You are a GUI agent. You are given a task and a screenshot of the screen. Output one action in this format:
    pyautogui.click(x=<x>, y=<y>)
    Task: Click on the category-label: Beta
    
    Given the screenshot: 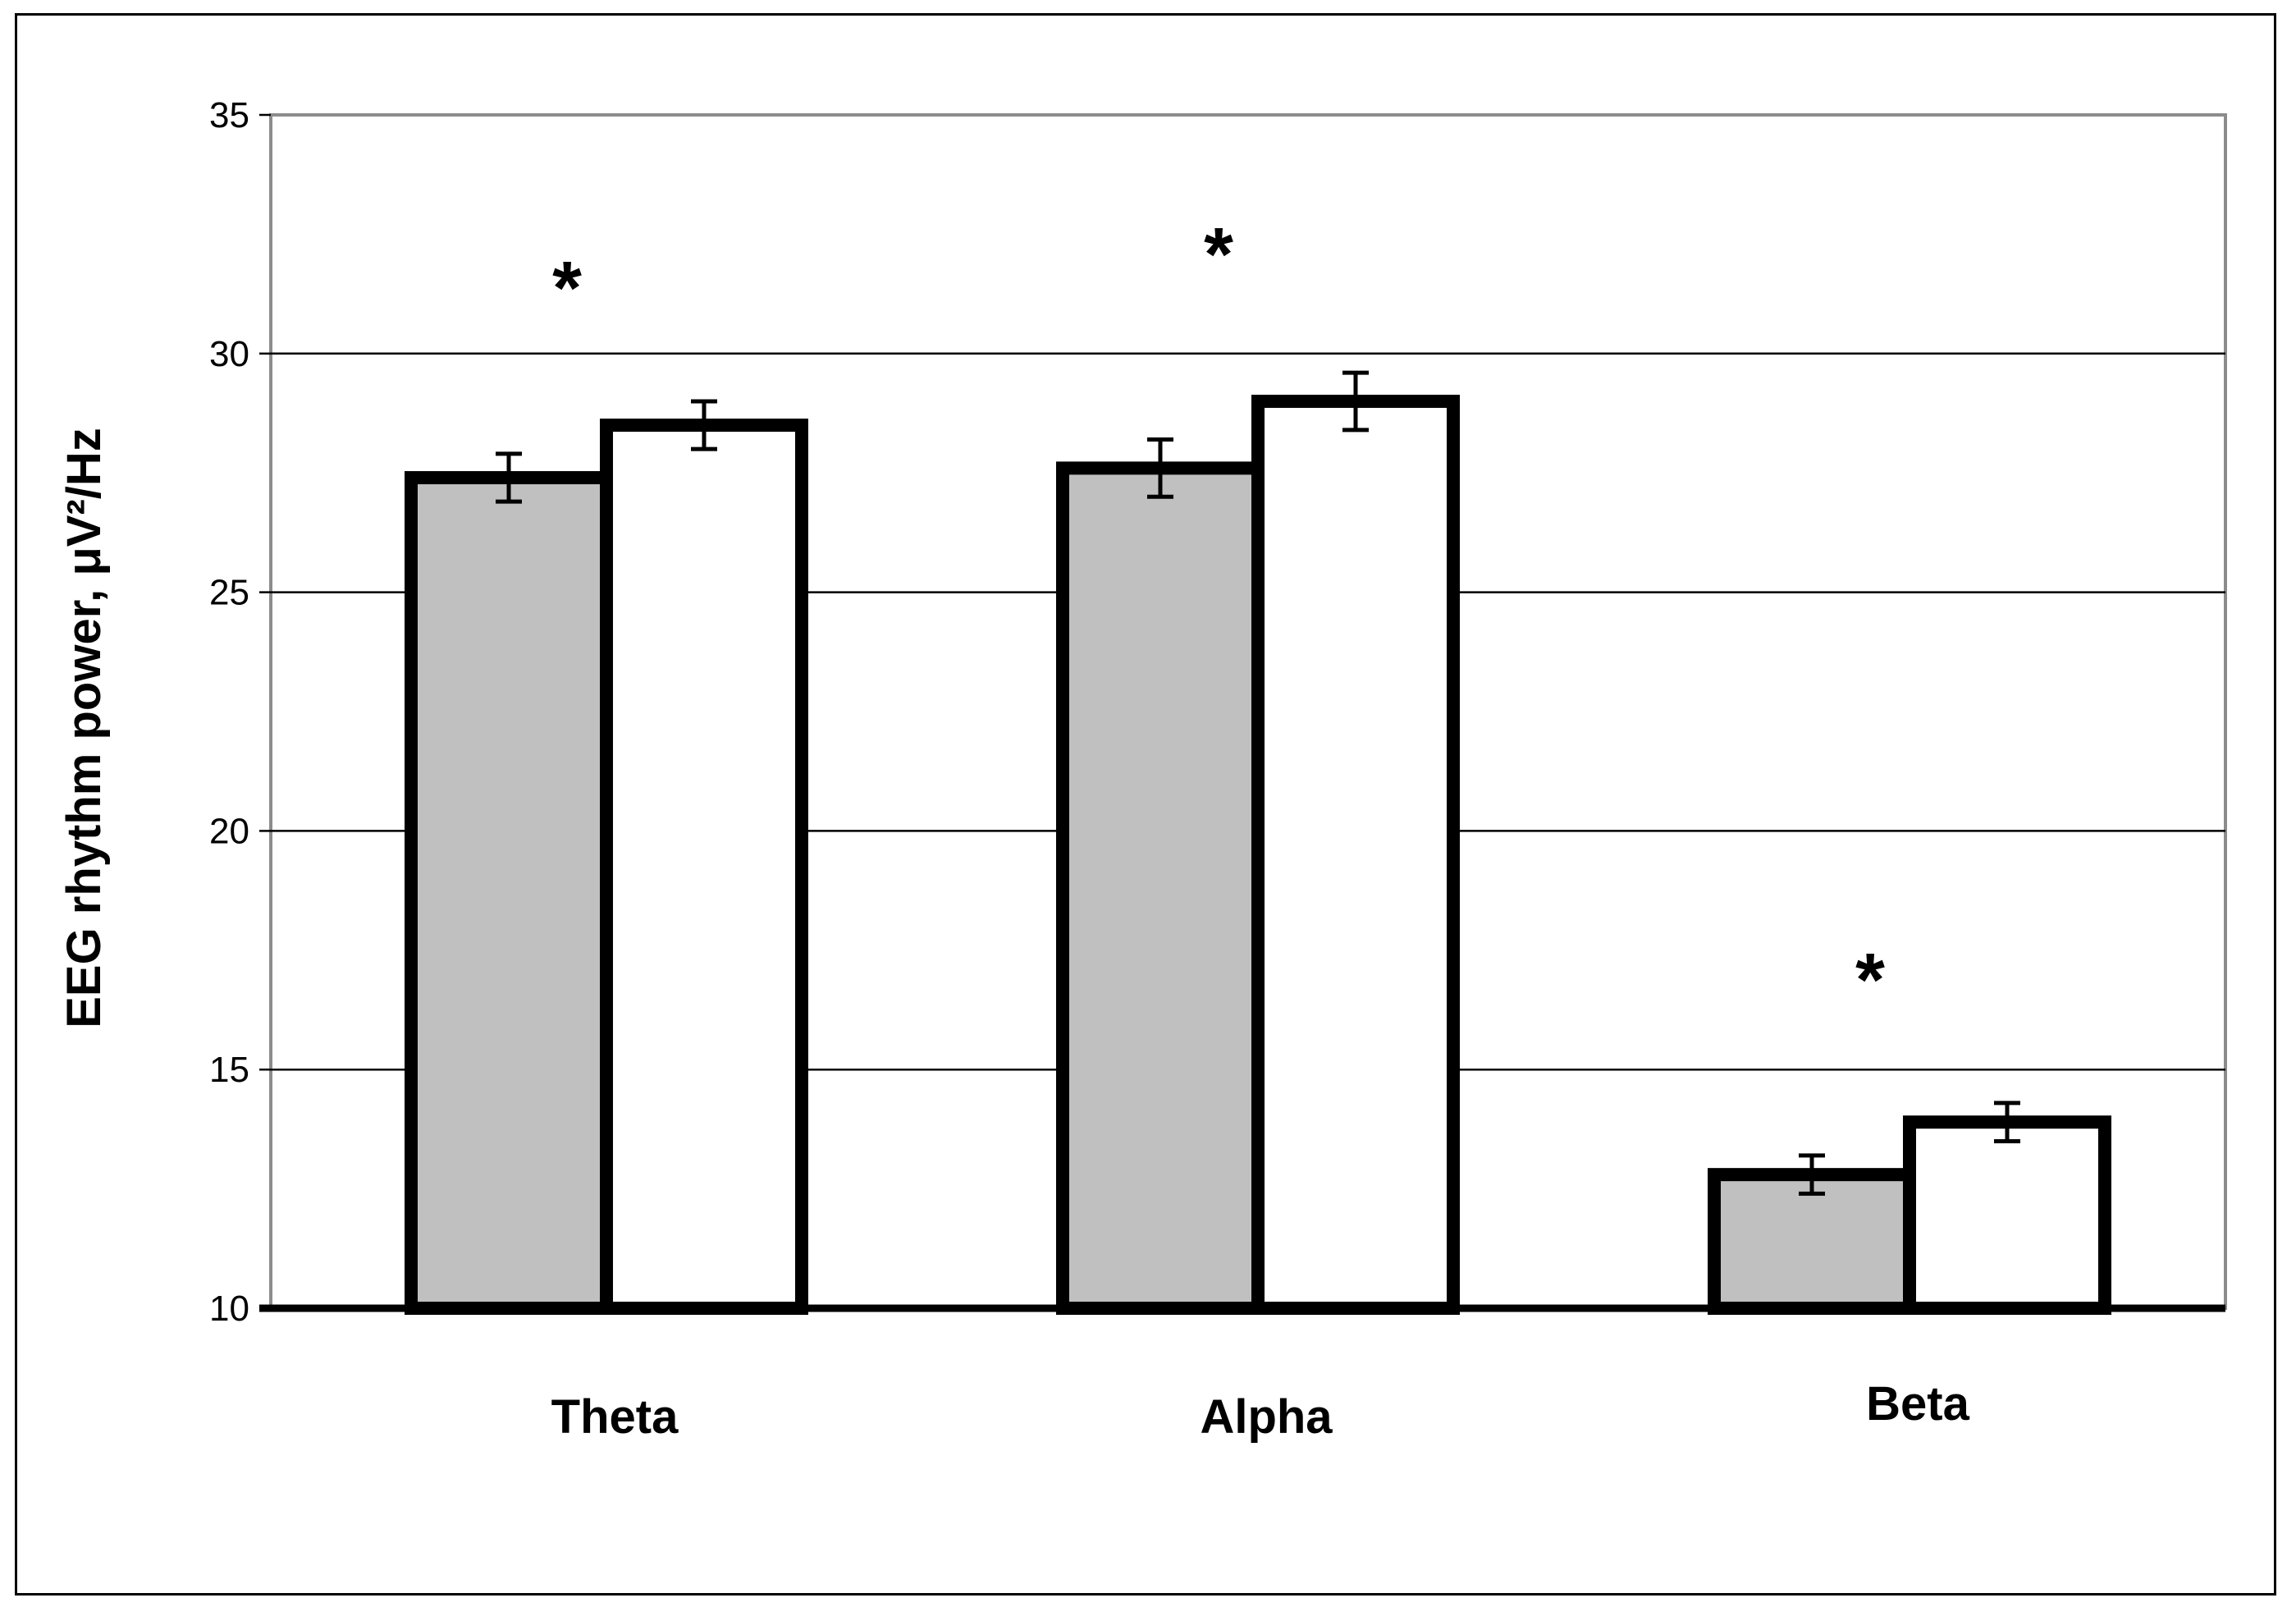 What is the action you would take?
    pyautogui.click(x=1918, y=1404)
    